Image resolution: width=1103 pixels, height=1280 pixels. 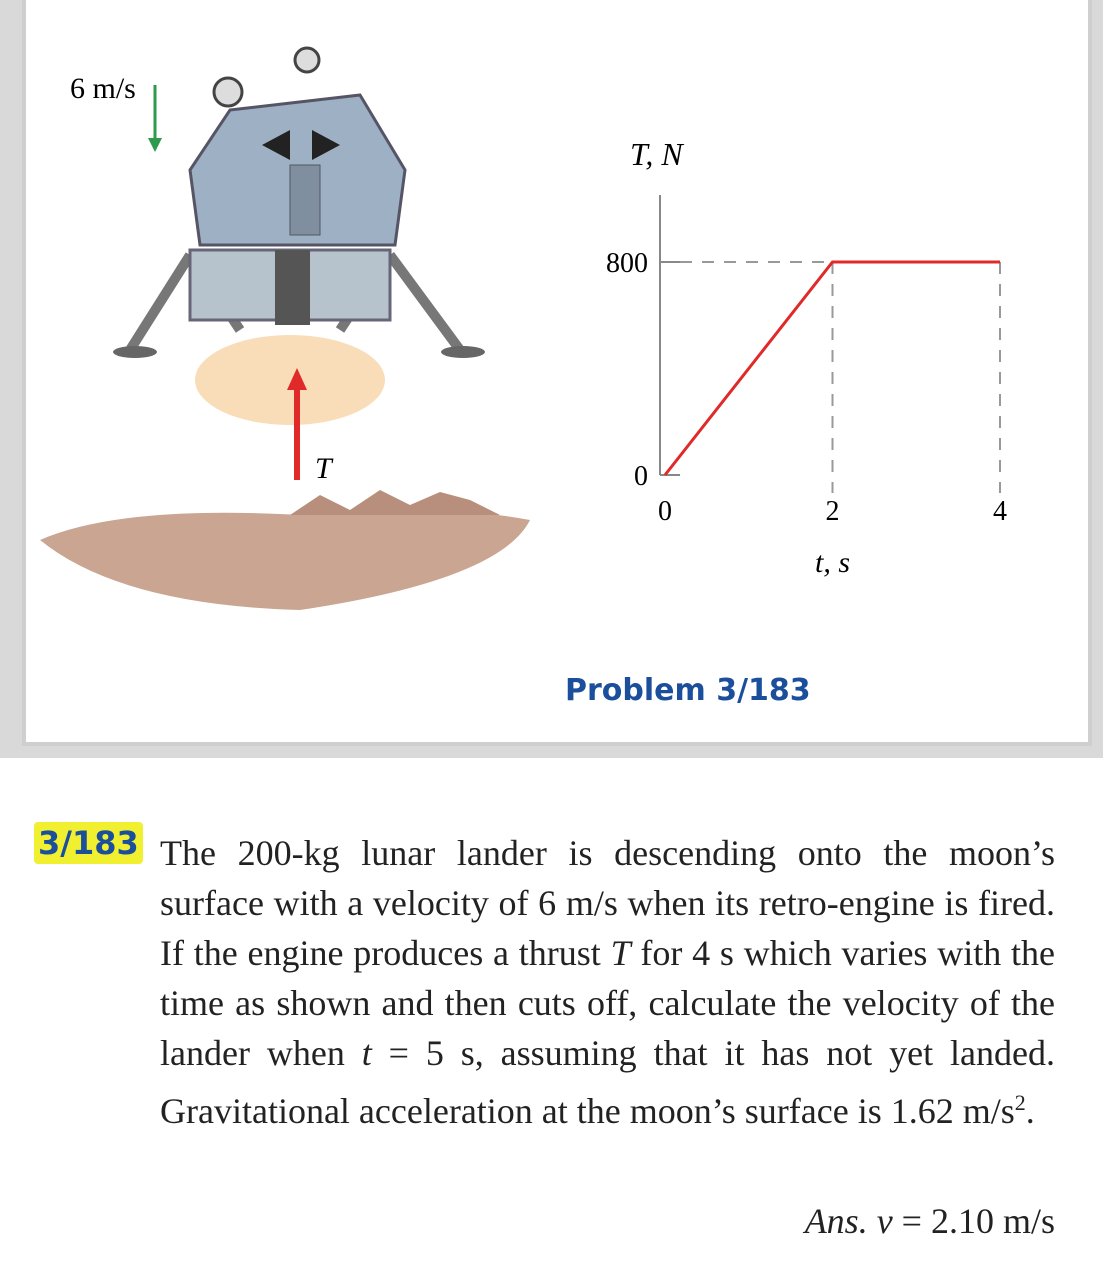 I want to click on y-tick-label: 800, so click(x=627, y=263).